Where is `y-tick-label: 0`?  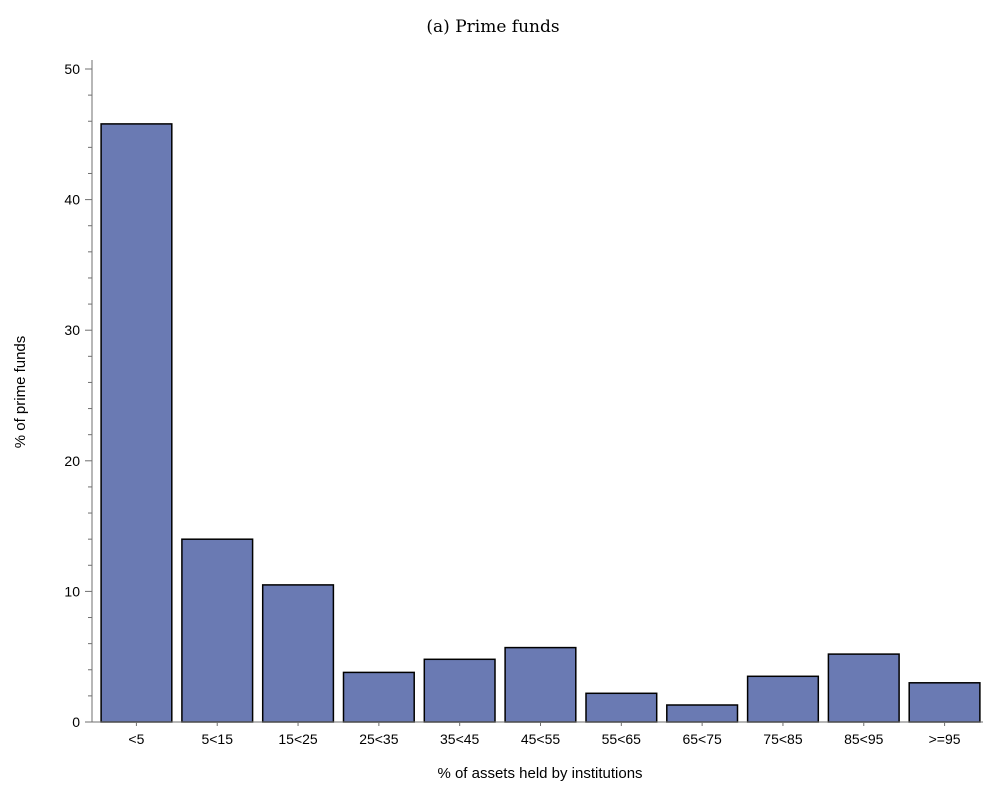 y-tick-label: 0 is located at coordinates (76, 722).